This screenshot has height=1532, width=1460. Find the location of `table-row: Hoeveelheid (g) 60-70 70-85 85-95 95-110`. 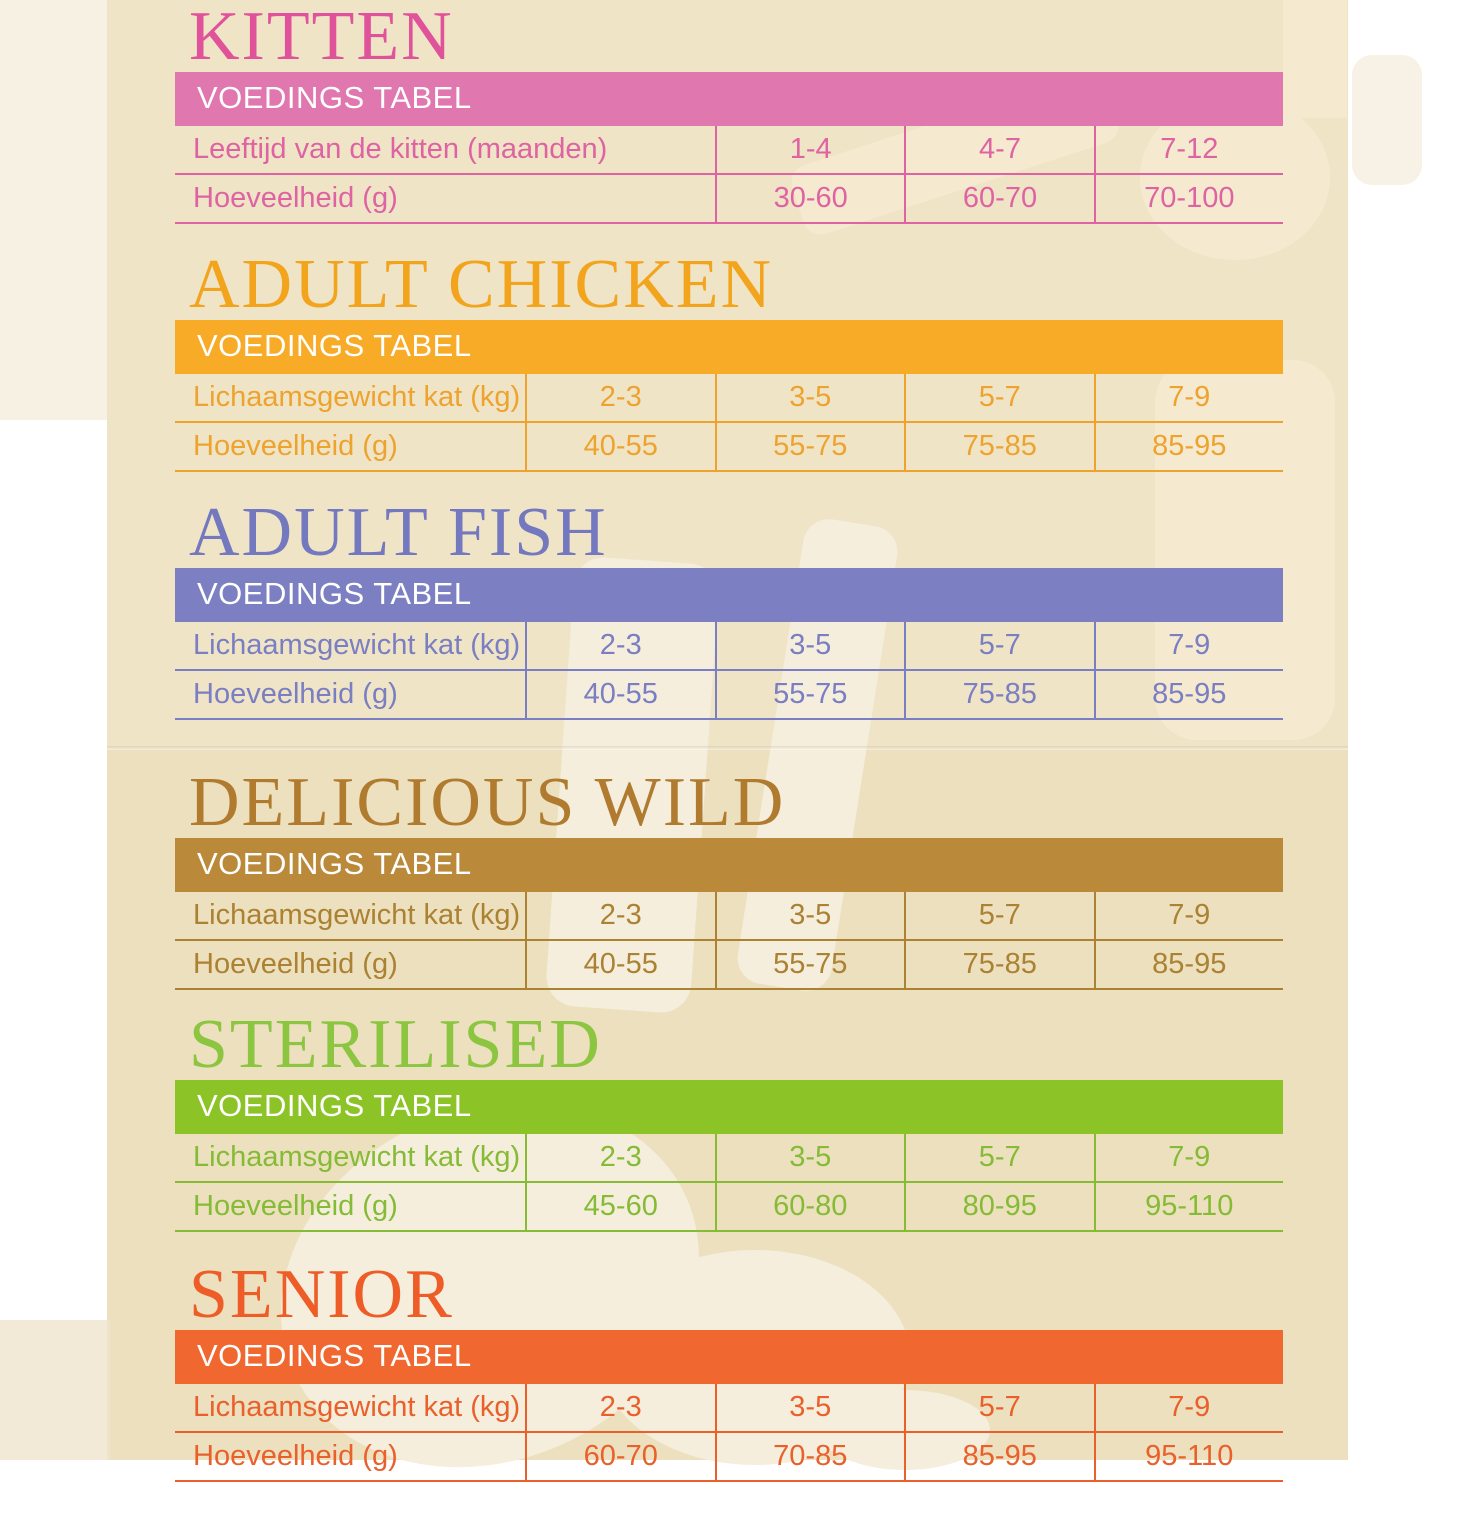

table-row: Hoeveelheid (g) 60-70 70-85 85-95 95-110 is located at coordinates (729, 1457).